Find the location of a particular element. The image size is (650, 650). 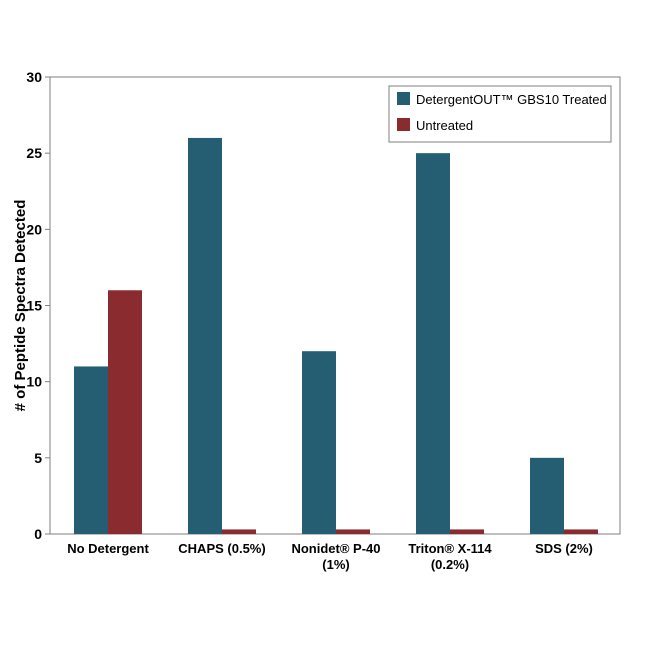

x-category-label: (1%) is located at coordinates (335, 564).